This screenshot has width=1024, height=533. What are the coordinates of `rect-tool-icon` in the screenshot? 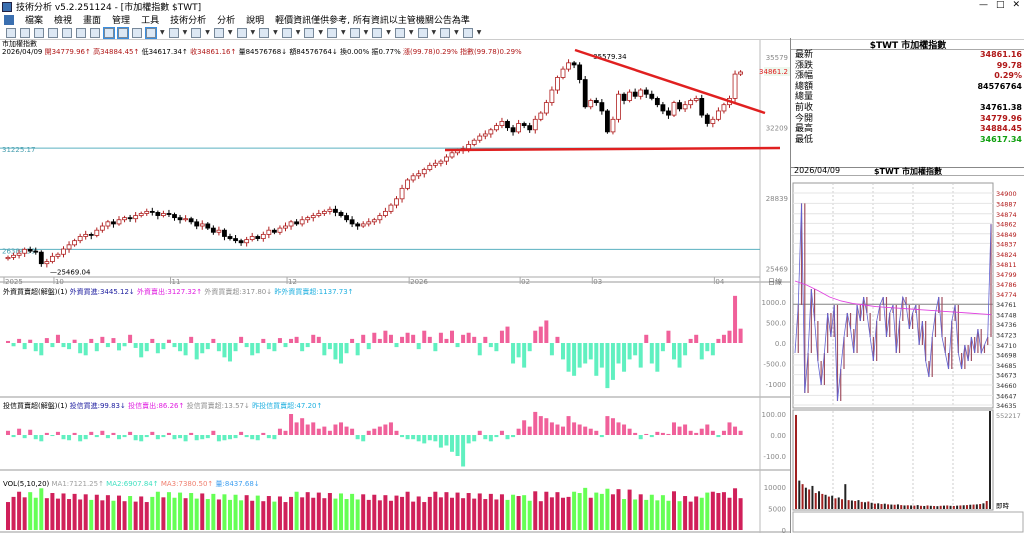 It's located at (309, 32).